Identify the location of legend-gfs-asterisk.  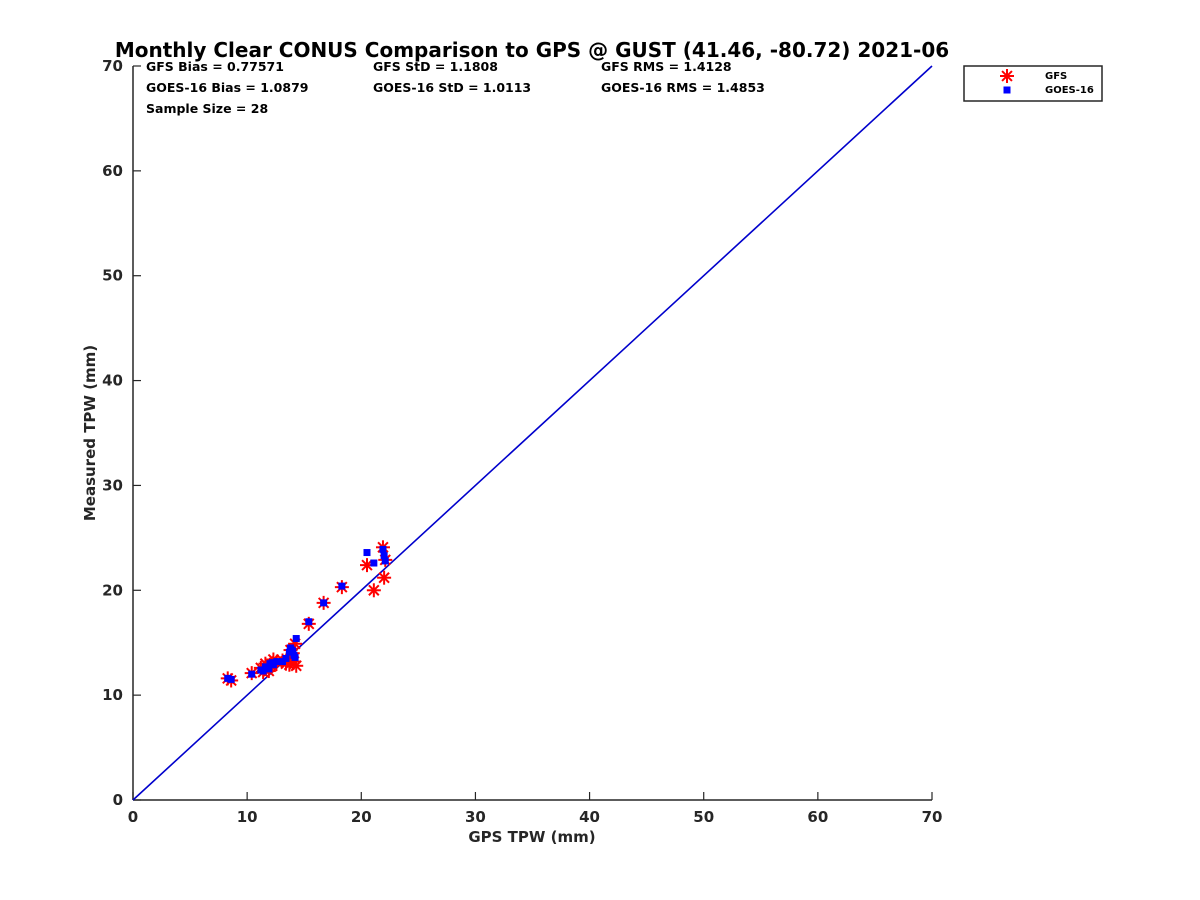
(1007, 76).